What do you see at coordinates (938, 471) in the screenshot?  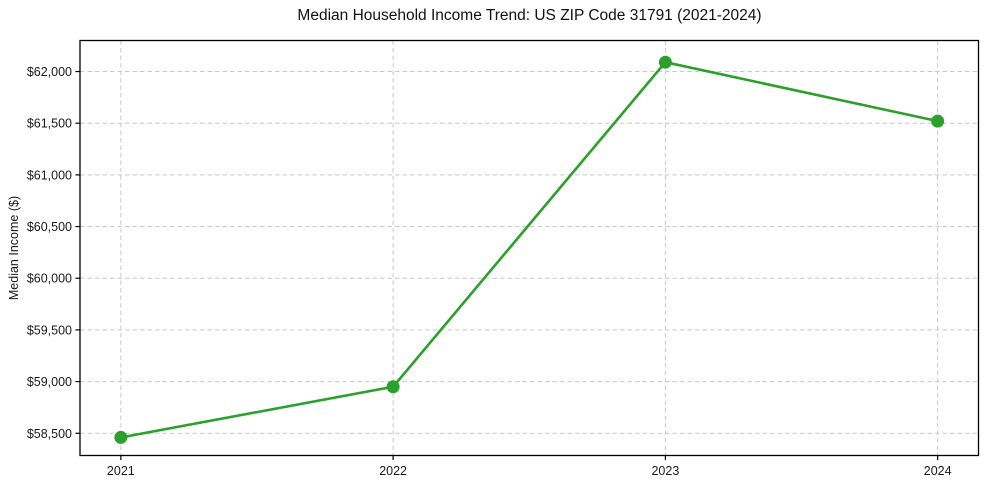 I see `x-tick-label: 2024` at bounding box center [938, 471].